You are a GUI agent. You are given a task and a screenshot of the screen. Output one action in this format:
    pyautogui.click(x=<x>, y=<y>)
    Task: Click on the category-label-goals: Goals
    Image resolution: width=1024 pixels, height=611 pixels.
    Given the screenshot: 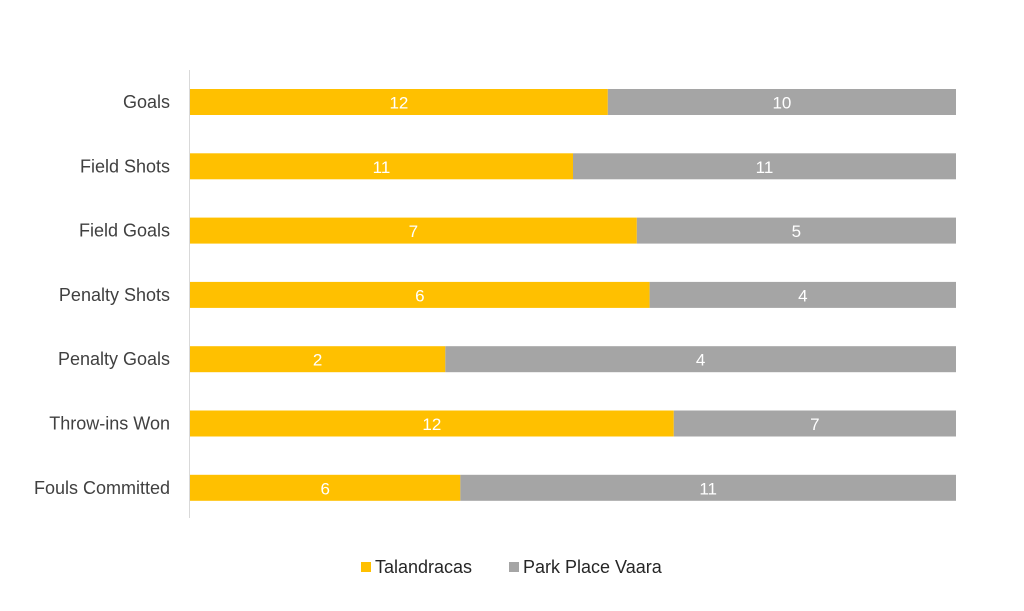 What is the action you would take?
    pyautogui.click(x=146, y=102)
    